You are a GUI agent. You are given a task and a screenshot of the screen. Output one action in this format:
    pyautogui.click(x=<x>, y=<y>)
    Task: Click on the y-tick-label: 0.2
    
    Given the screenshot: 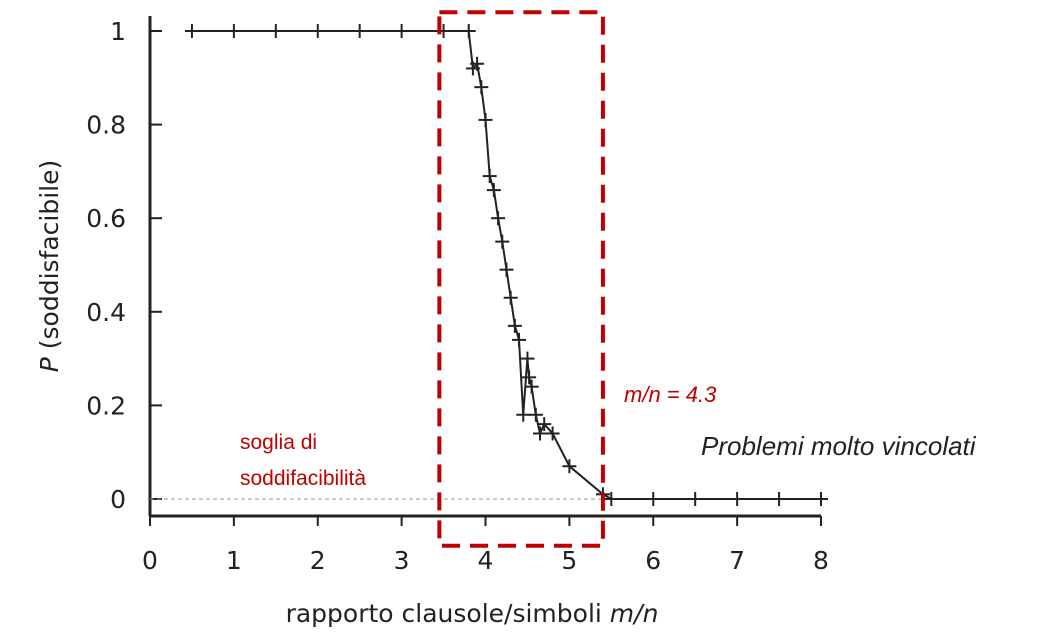 What is the action you would take?
    pyautogui.click(x=106, y=405)
    